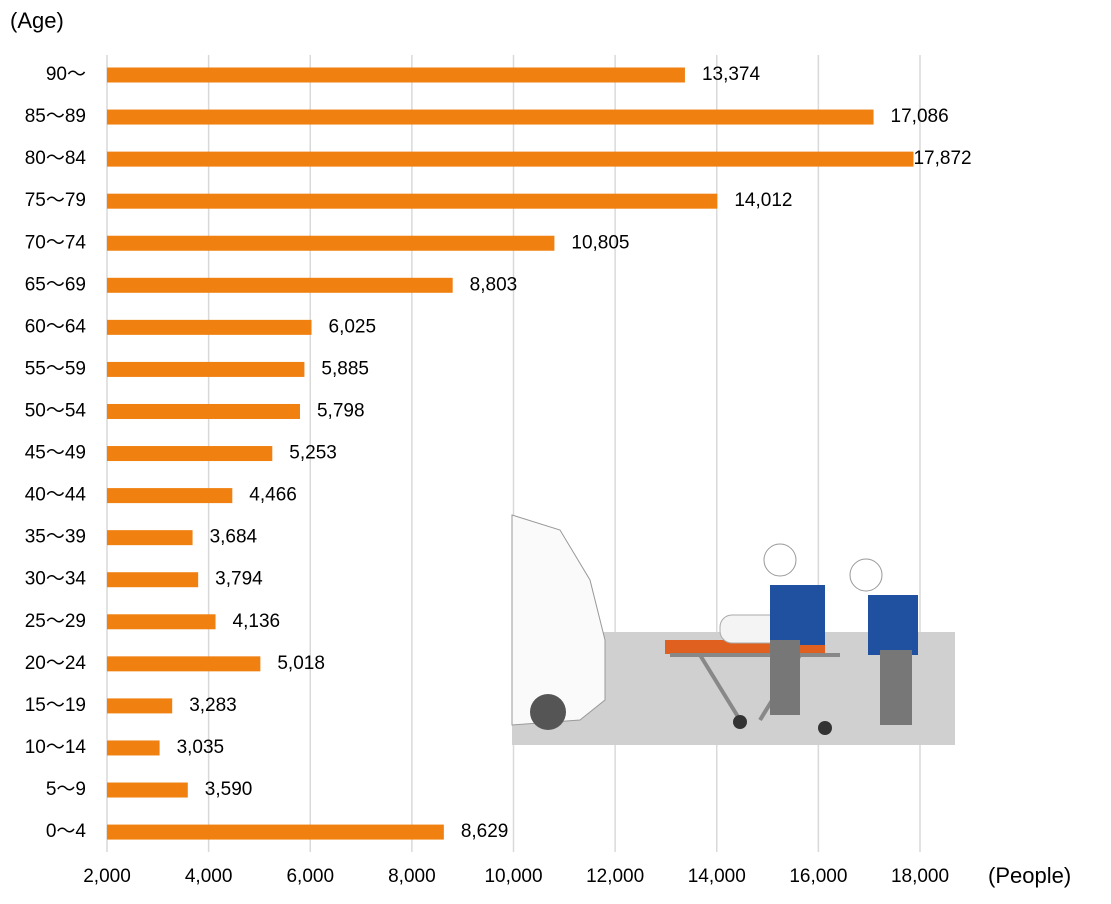  I want to click on x-tick-label: 2,000, so click(107, 876).